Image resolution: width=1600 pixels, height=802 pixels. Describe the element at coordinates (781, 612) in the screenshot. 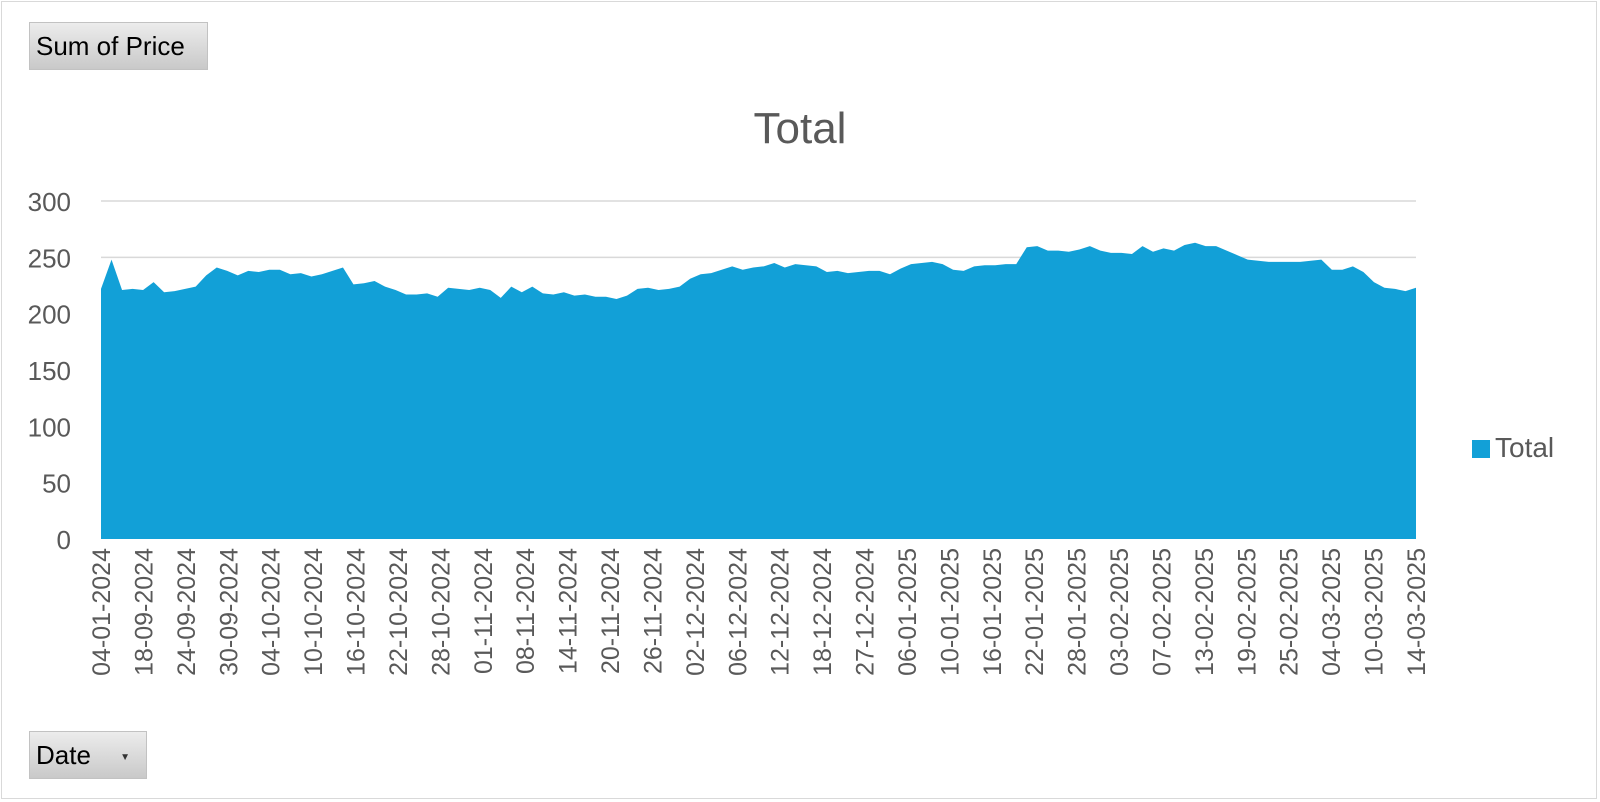

I see `x-tick-label: 12-12-2024` at that location.